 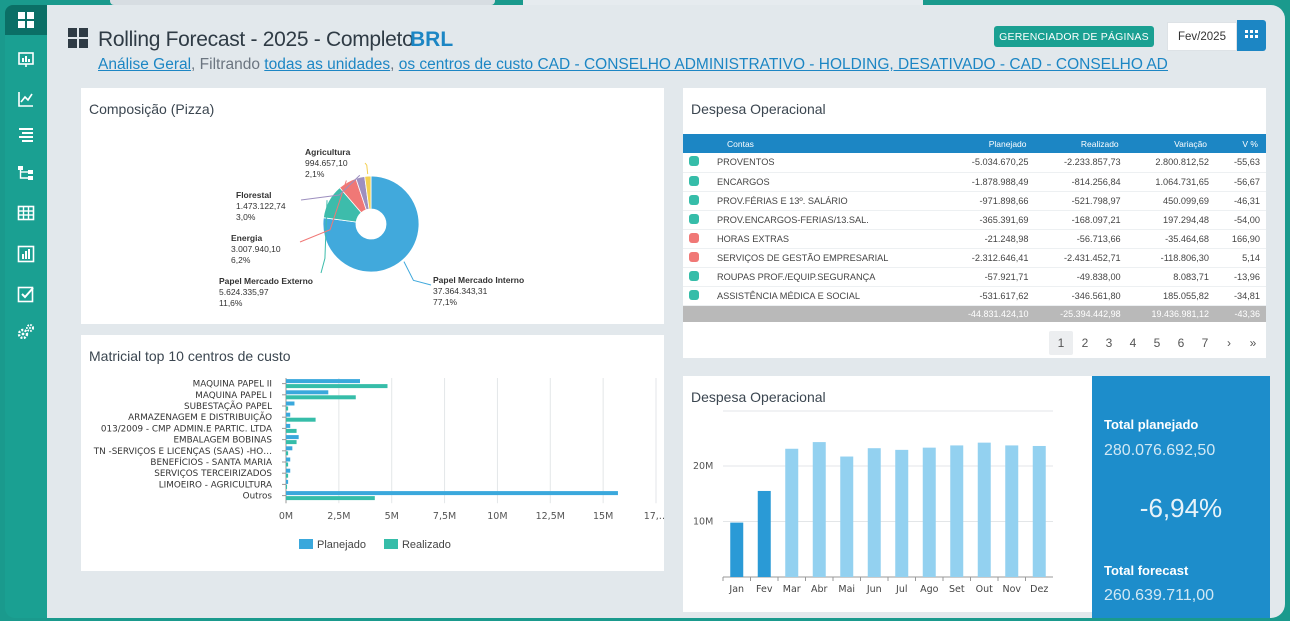 I want to click on total-actual: -25.394.442,98, so click(x=1090, y=313).